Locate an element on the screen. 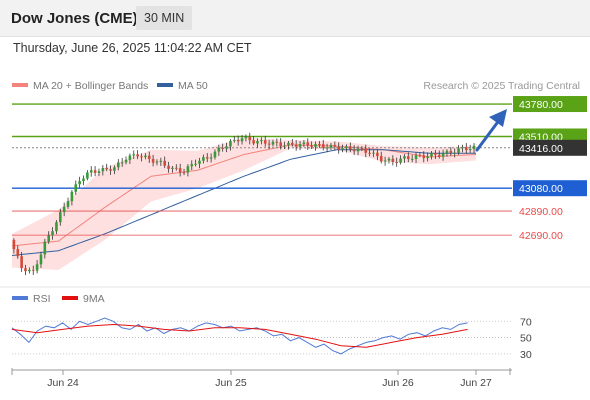 The image size is (590, 400). x-tick-label: Jun 24 is located at coordinates (63, 383).